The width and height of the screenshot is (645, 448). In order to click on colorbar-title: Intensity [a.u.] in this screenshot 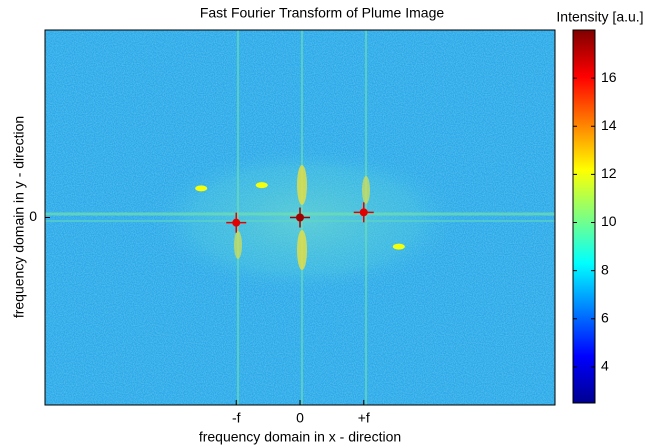, I will do `click(599, 17)`.